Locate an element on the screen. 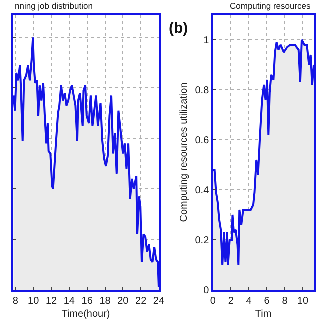  x-tick-label: 22 is located at coordinates (142, 301).